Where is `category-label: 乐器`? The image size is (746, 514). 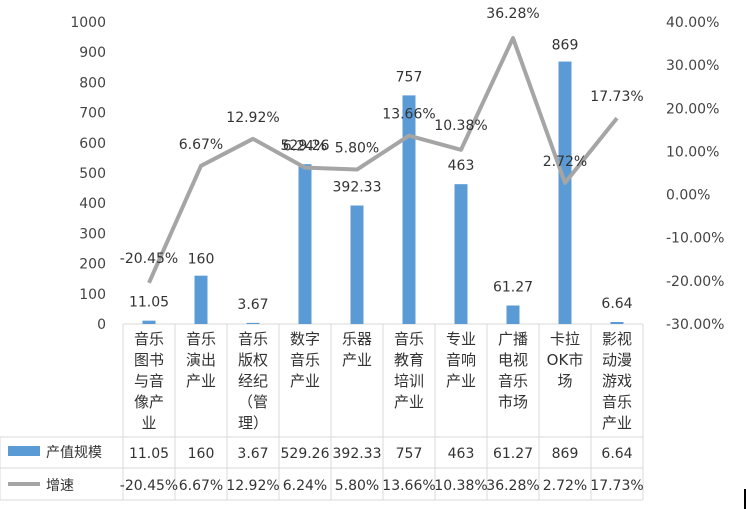
category-label: 乐器 is located at coordinates (357, 339).